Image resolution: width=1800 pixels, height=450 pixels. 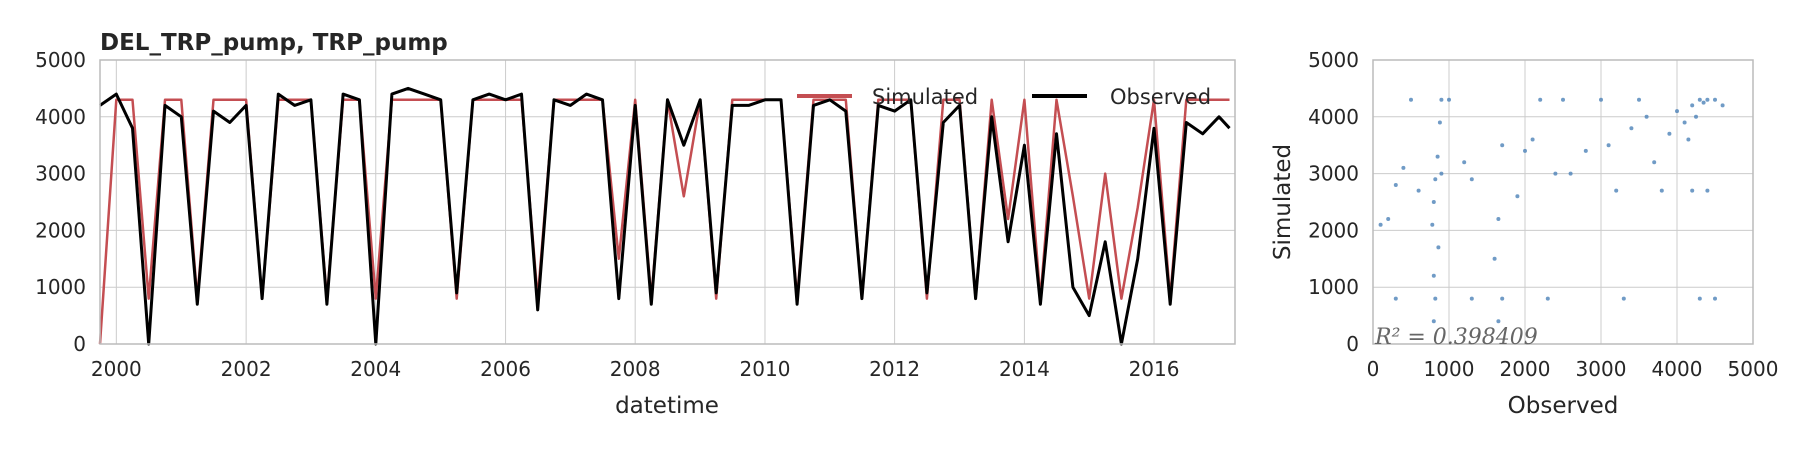 What do you see at coordinates (60, 230) in the screenshot?
I see `y-tick-label: 2000` at bounding box center [60, 230].